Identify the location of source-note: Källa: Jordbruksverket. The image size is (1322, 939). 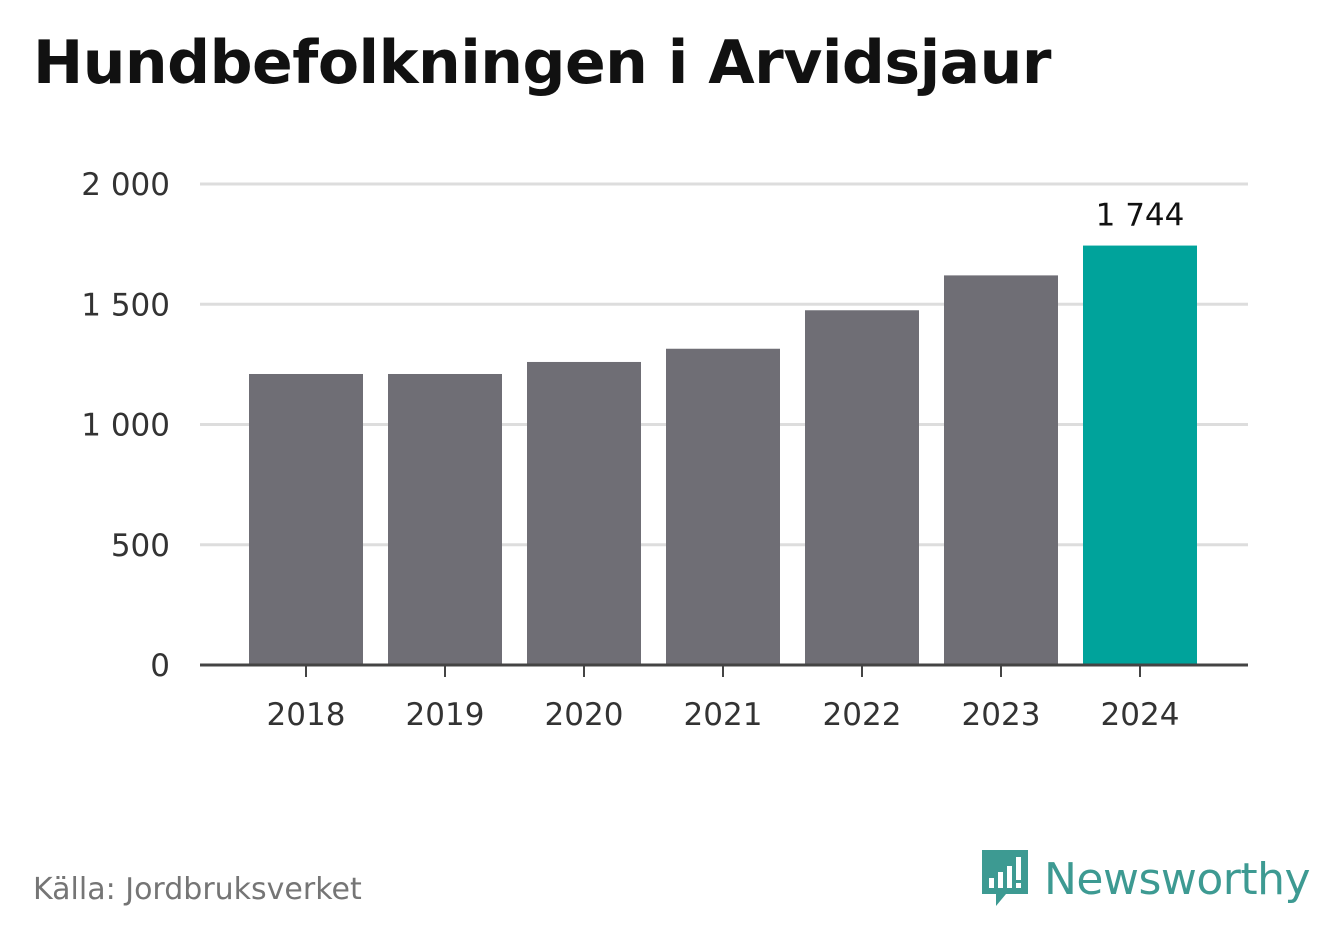
(197, 889).